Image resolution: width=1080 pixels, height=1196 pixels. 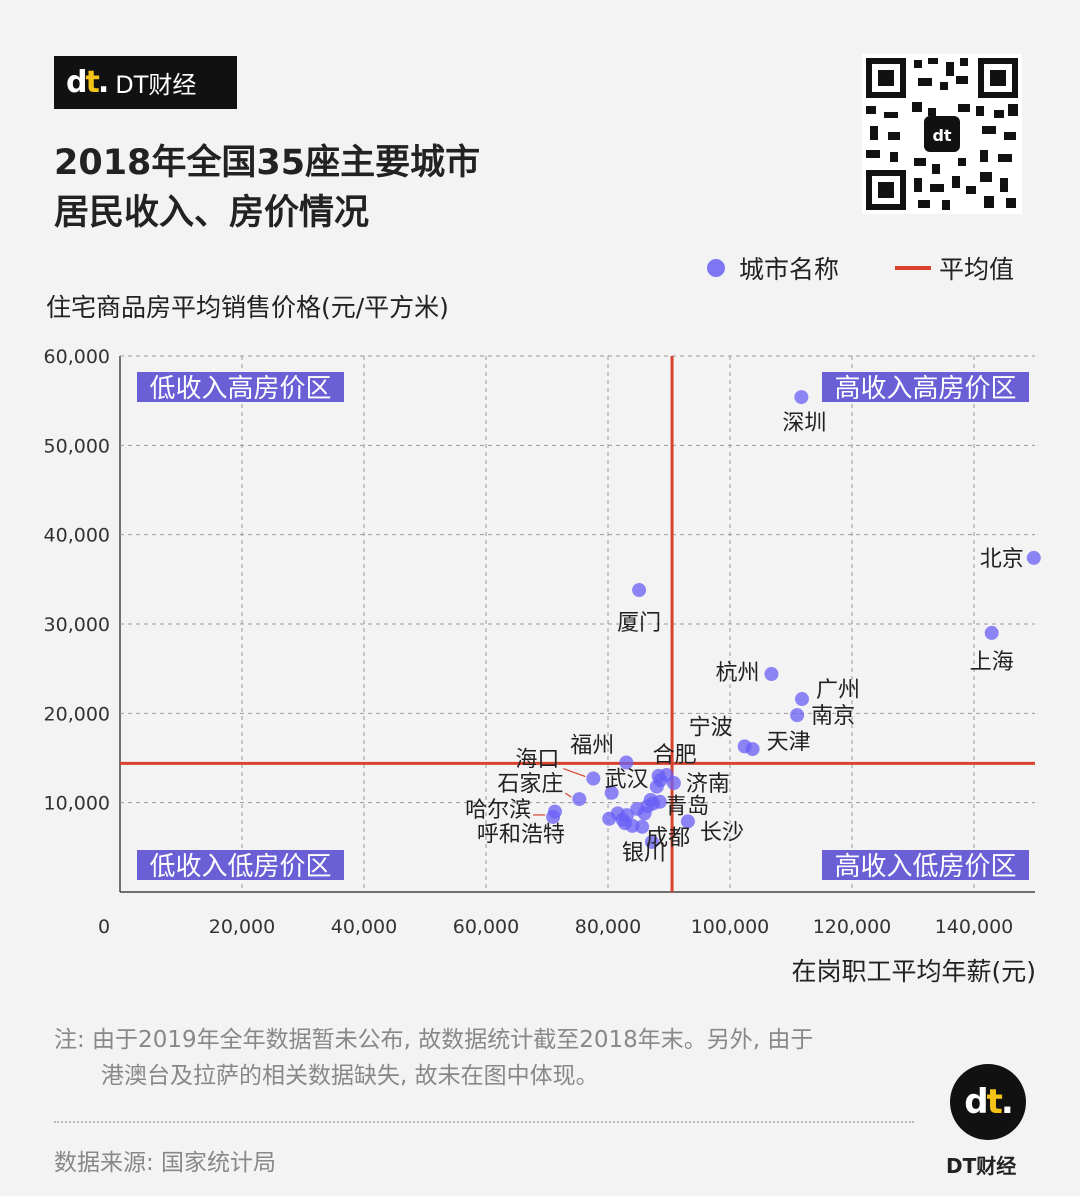 I want to click on zone-bg-bottom-right, so click(x=925, y=865).